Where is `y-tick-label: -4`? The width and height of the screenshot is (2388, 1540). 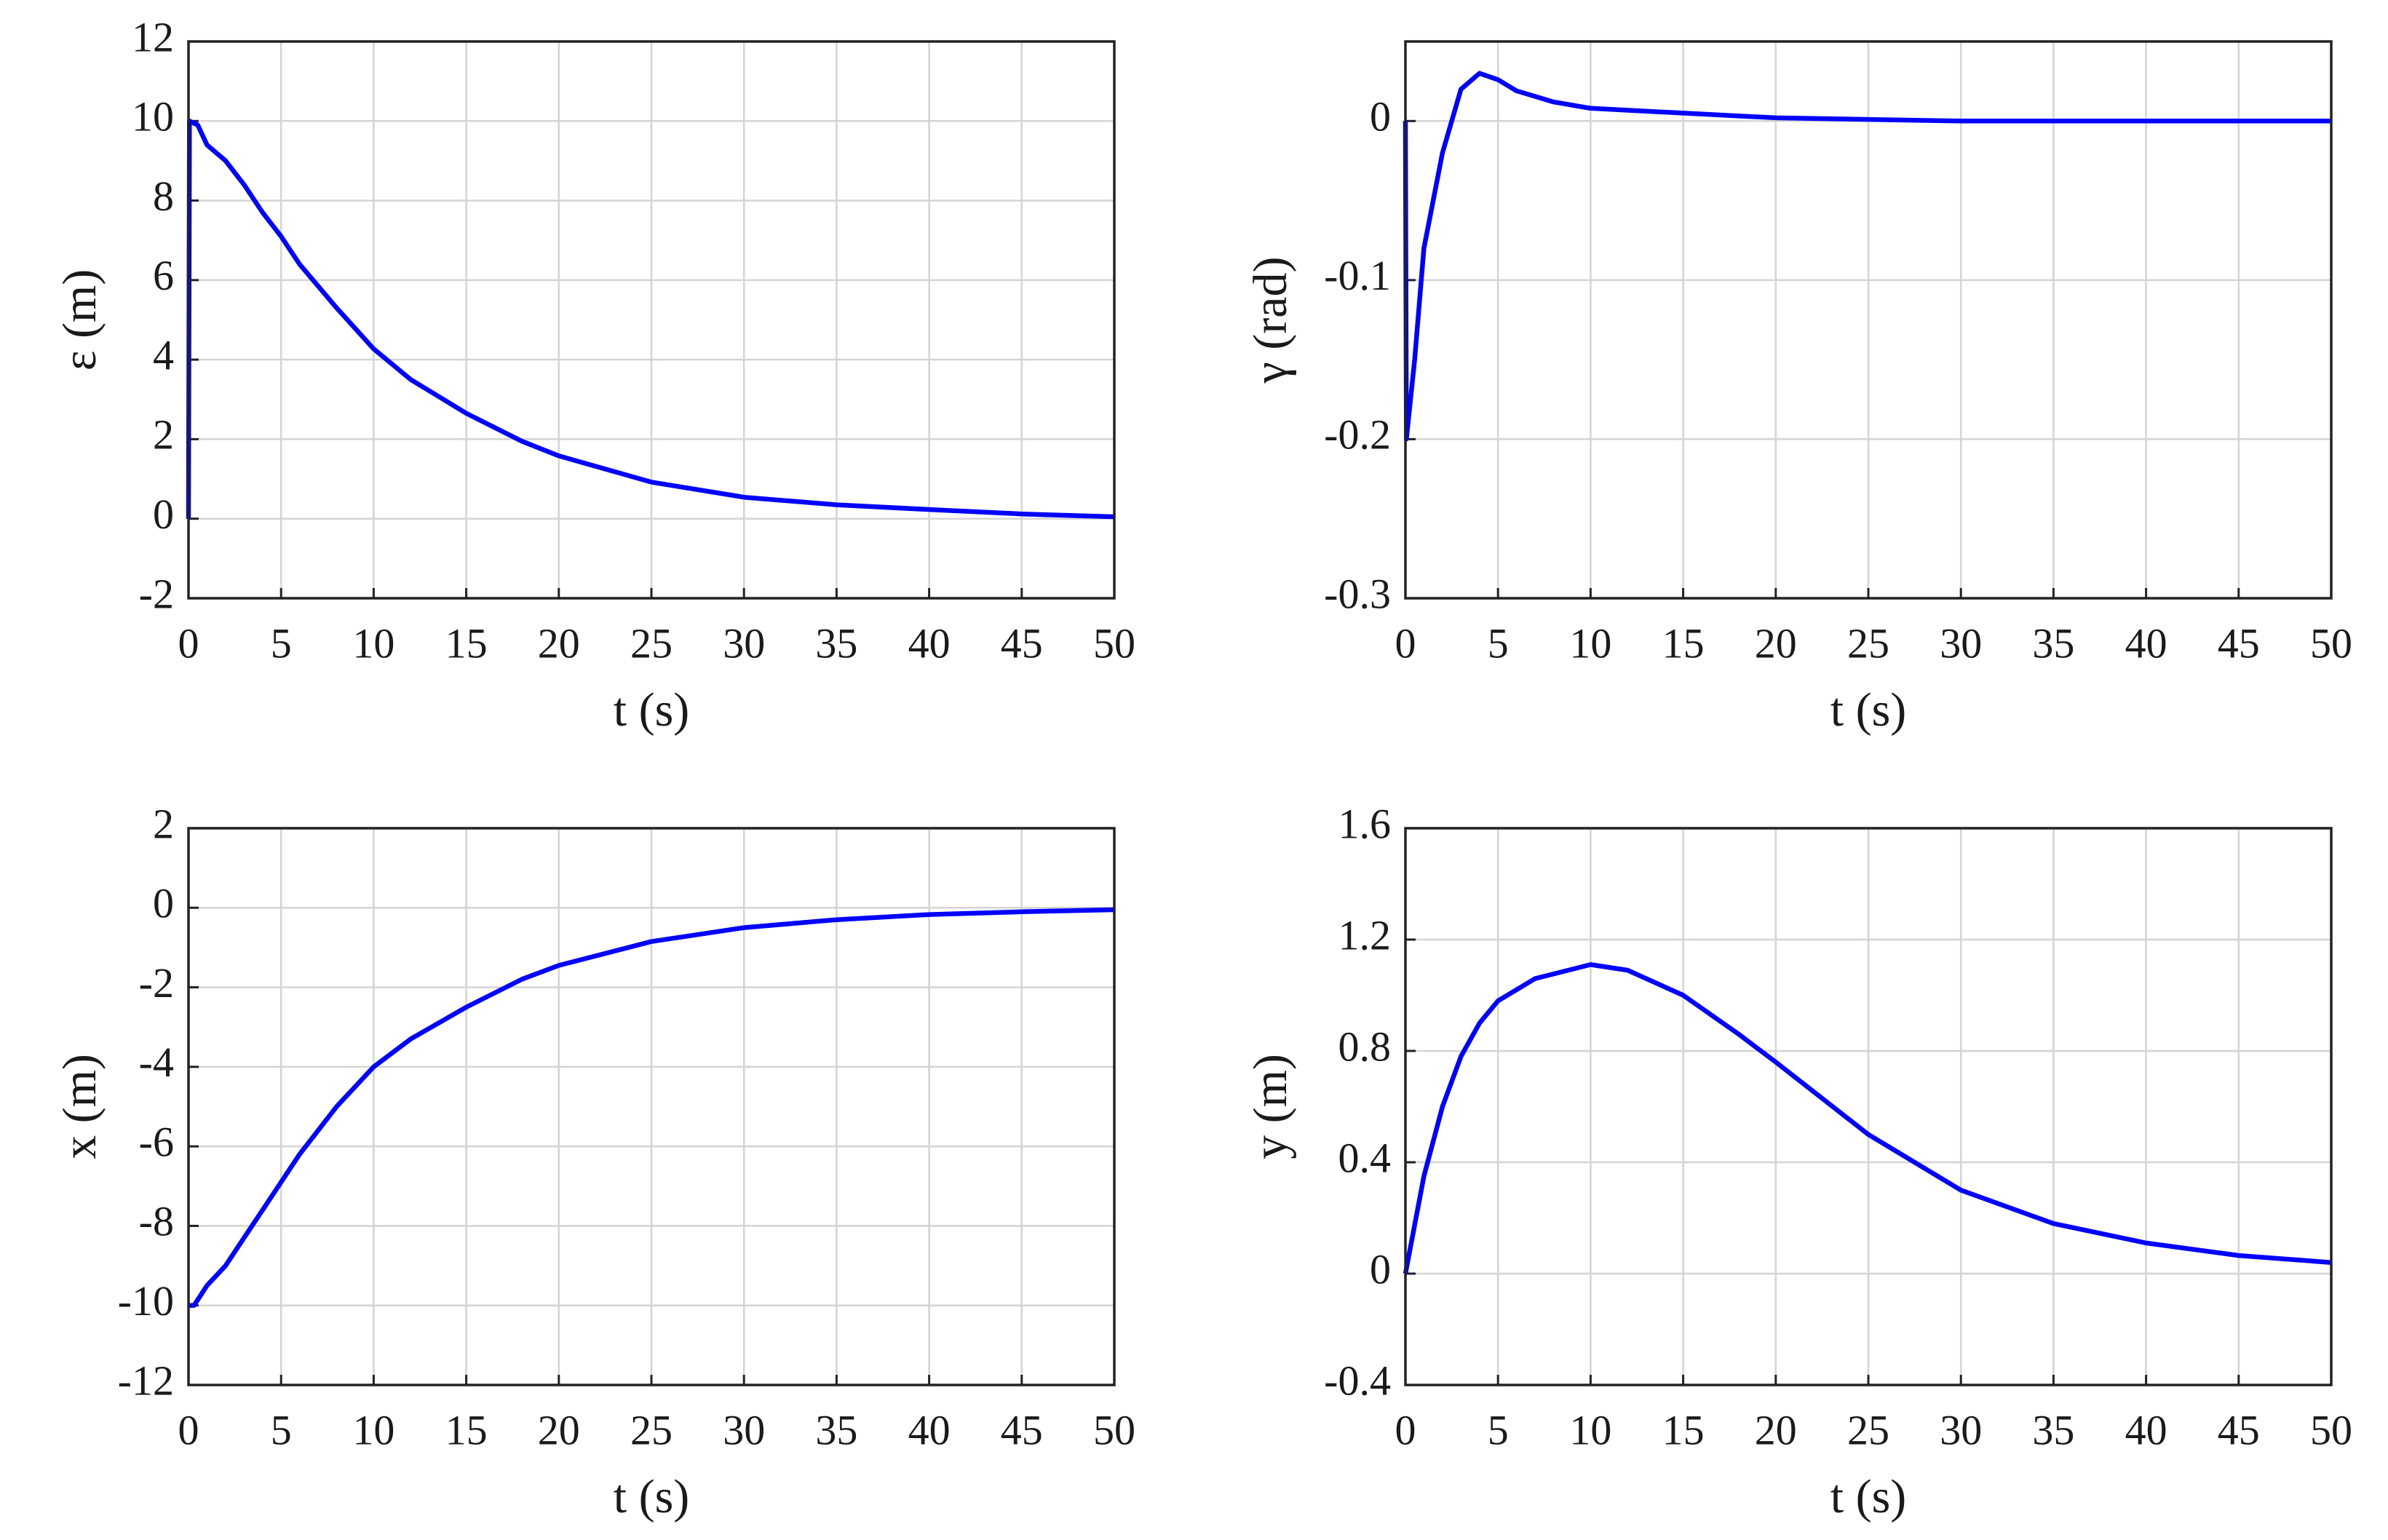
y-tick-label: -4 is located at coordinates (156, 1062).